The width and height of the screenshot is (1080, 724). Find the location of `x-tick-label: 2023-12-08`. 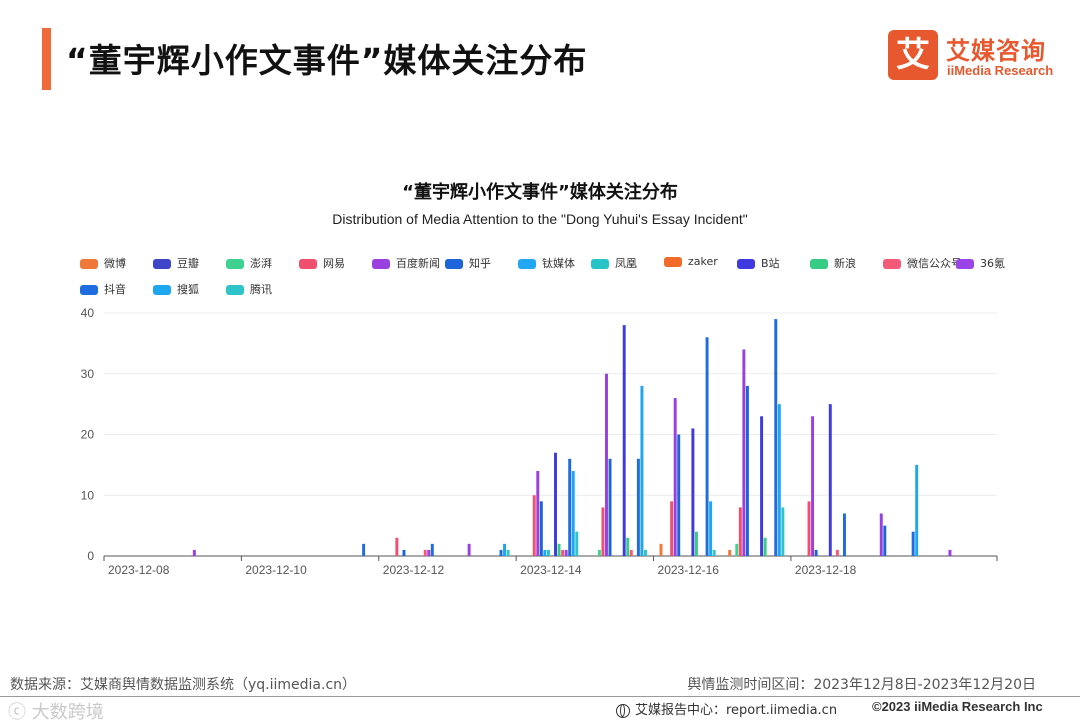

x-tick-label: 2023-12-08 is located at coordinates (139, 570).